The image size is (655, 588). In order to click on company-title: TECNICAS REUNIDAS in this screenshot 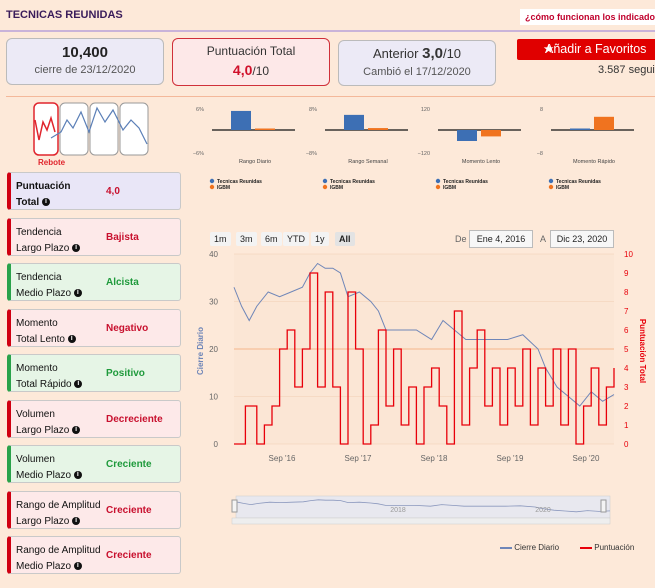, I will do `click(64, 15)`.